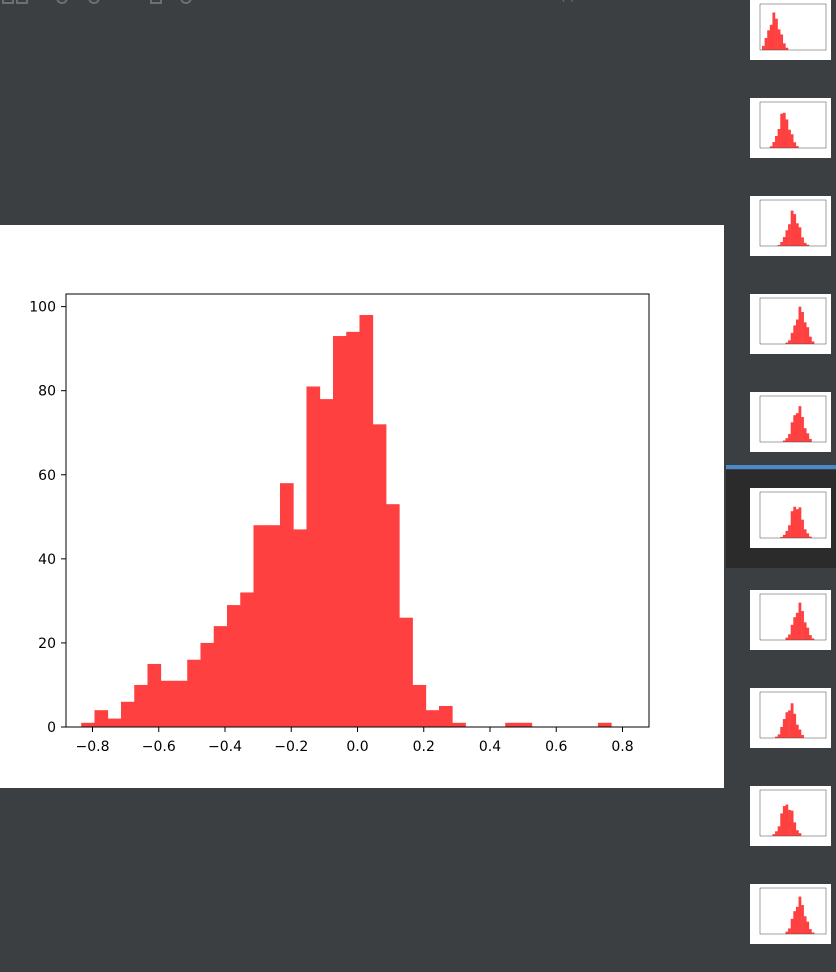  What do you see at coordinates (622, 747) in the screenshot?
I see `x-tick-label: 0.8` at bounding box center [622, 747].